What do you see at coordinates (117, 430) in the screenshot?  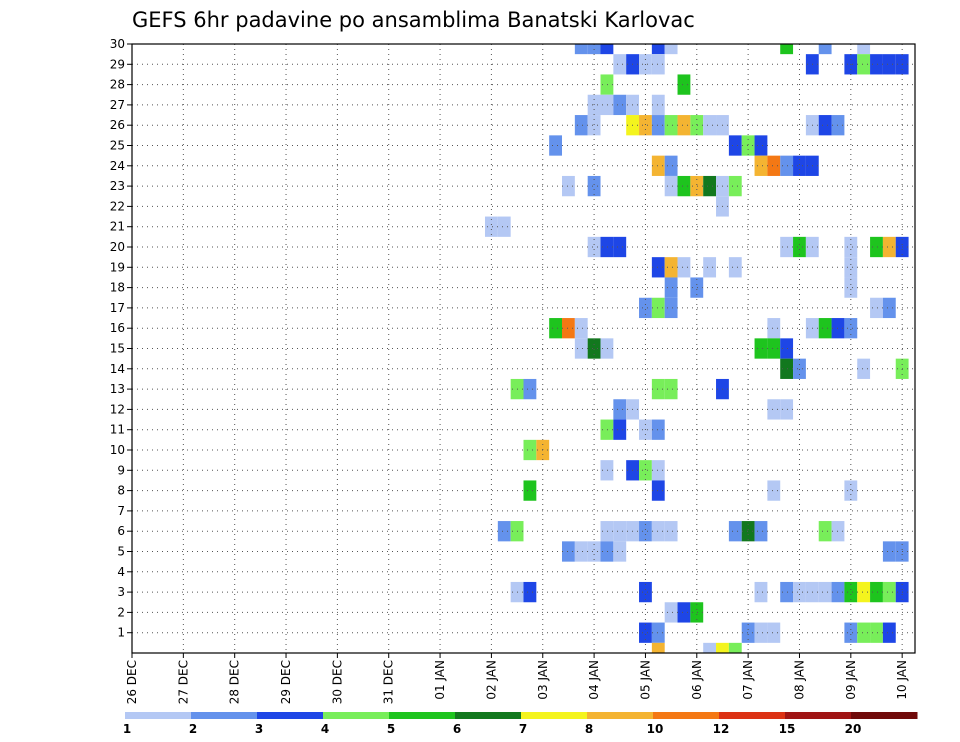 I see `y-tick-label: 11` at bounding box center [117, 430].